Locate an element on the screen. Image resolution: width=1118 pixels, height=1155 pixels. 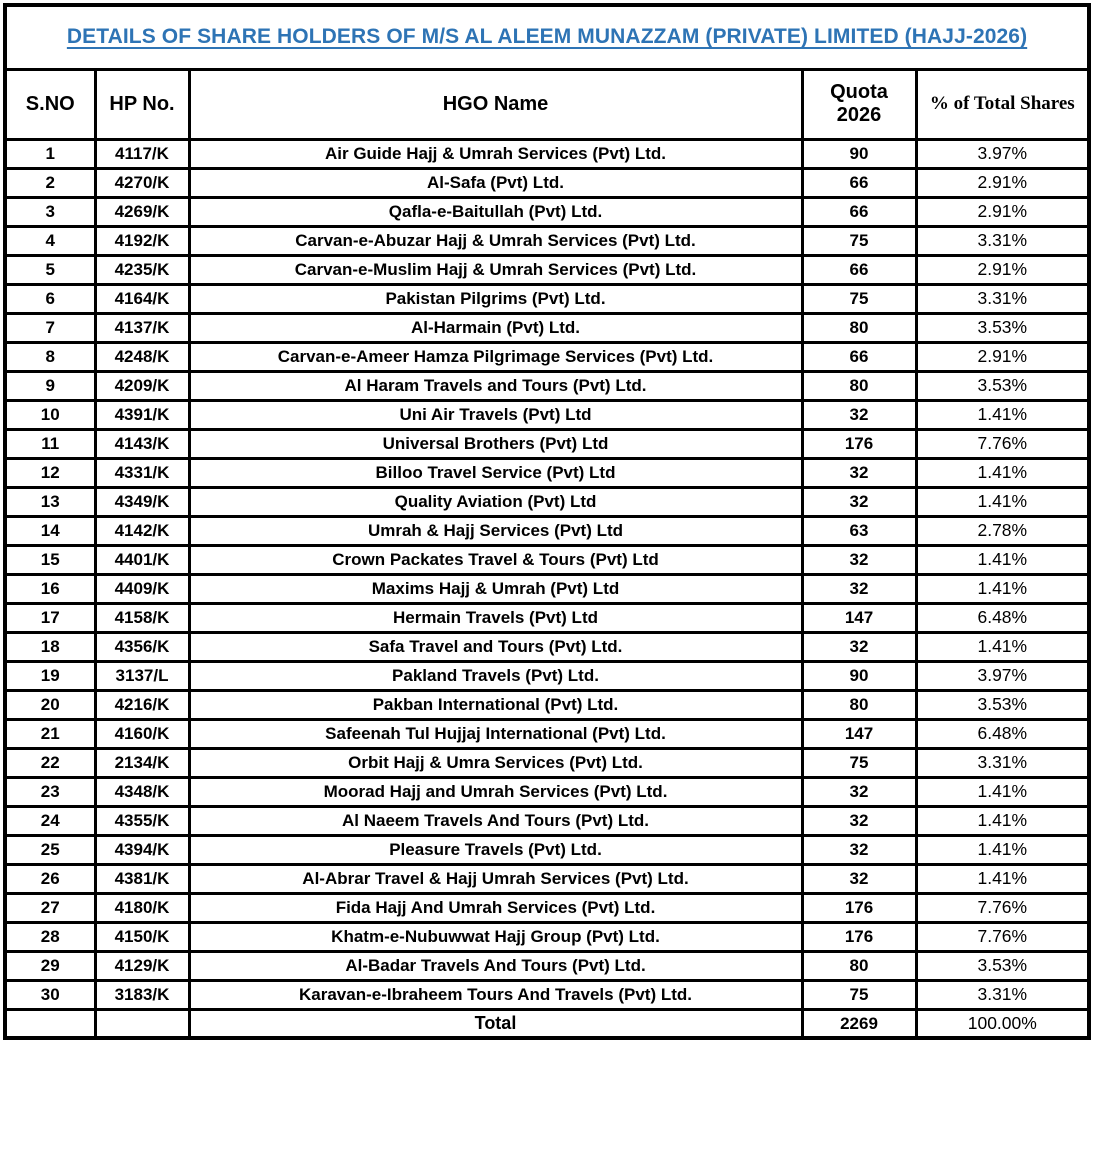
hgo-name-cell: Umrah & Hajj Services (Pvt) Ltd is located at coordinates (495, 530).